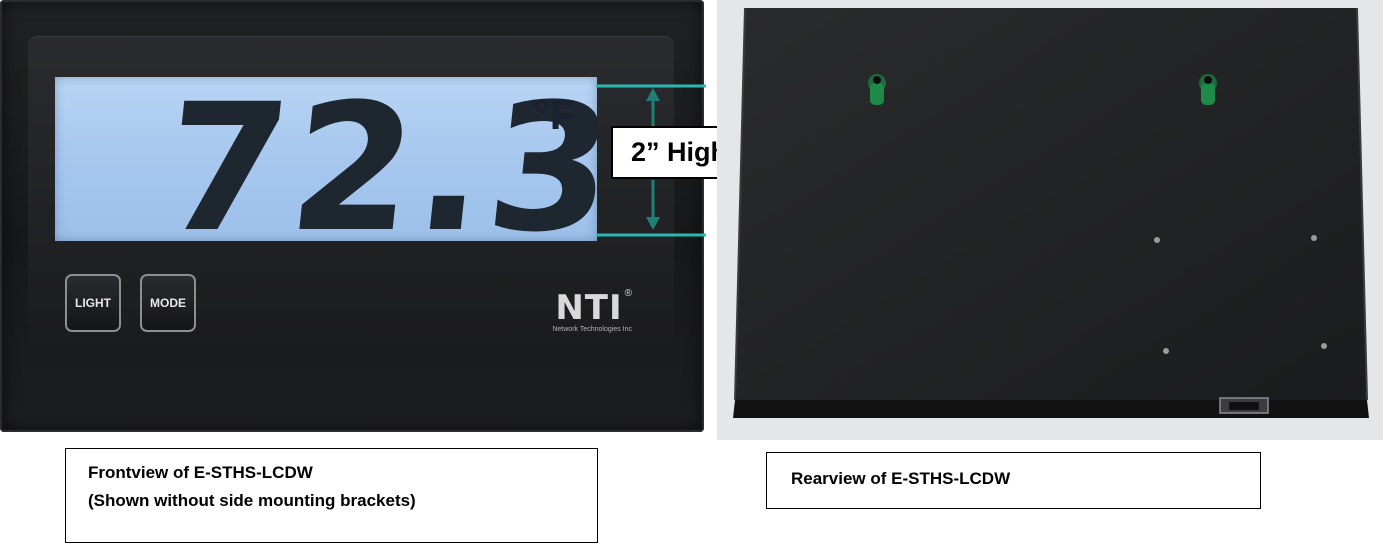 The image size is (1383, 548). Describe the element at coordinates (252, 500) in the screenshot. I see `front-caption-note: (Shown without side mounting brackets)` at that location.